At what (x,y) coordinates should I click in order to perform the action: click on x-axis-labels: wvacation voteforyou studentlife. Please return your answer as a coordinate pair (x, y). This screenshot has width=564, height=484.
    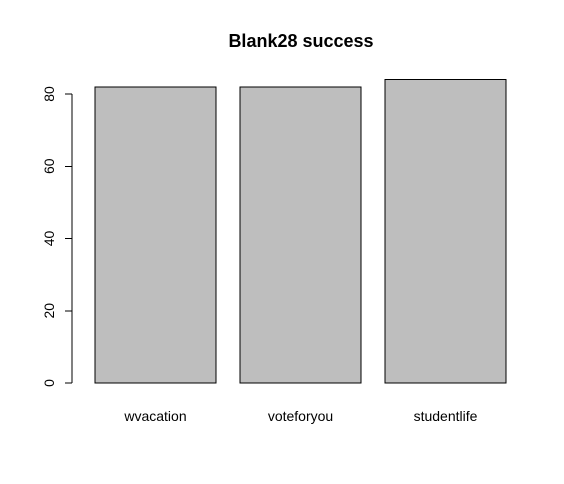
    Looking at the image, I should click on (300, 416).